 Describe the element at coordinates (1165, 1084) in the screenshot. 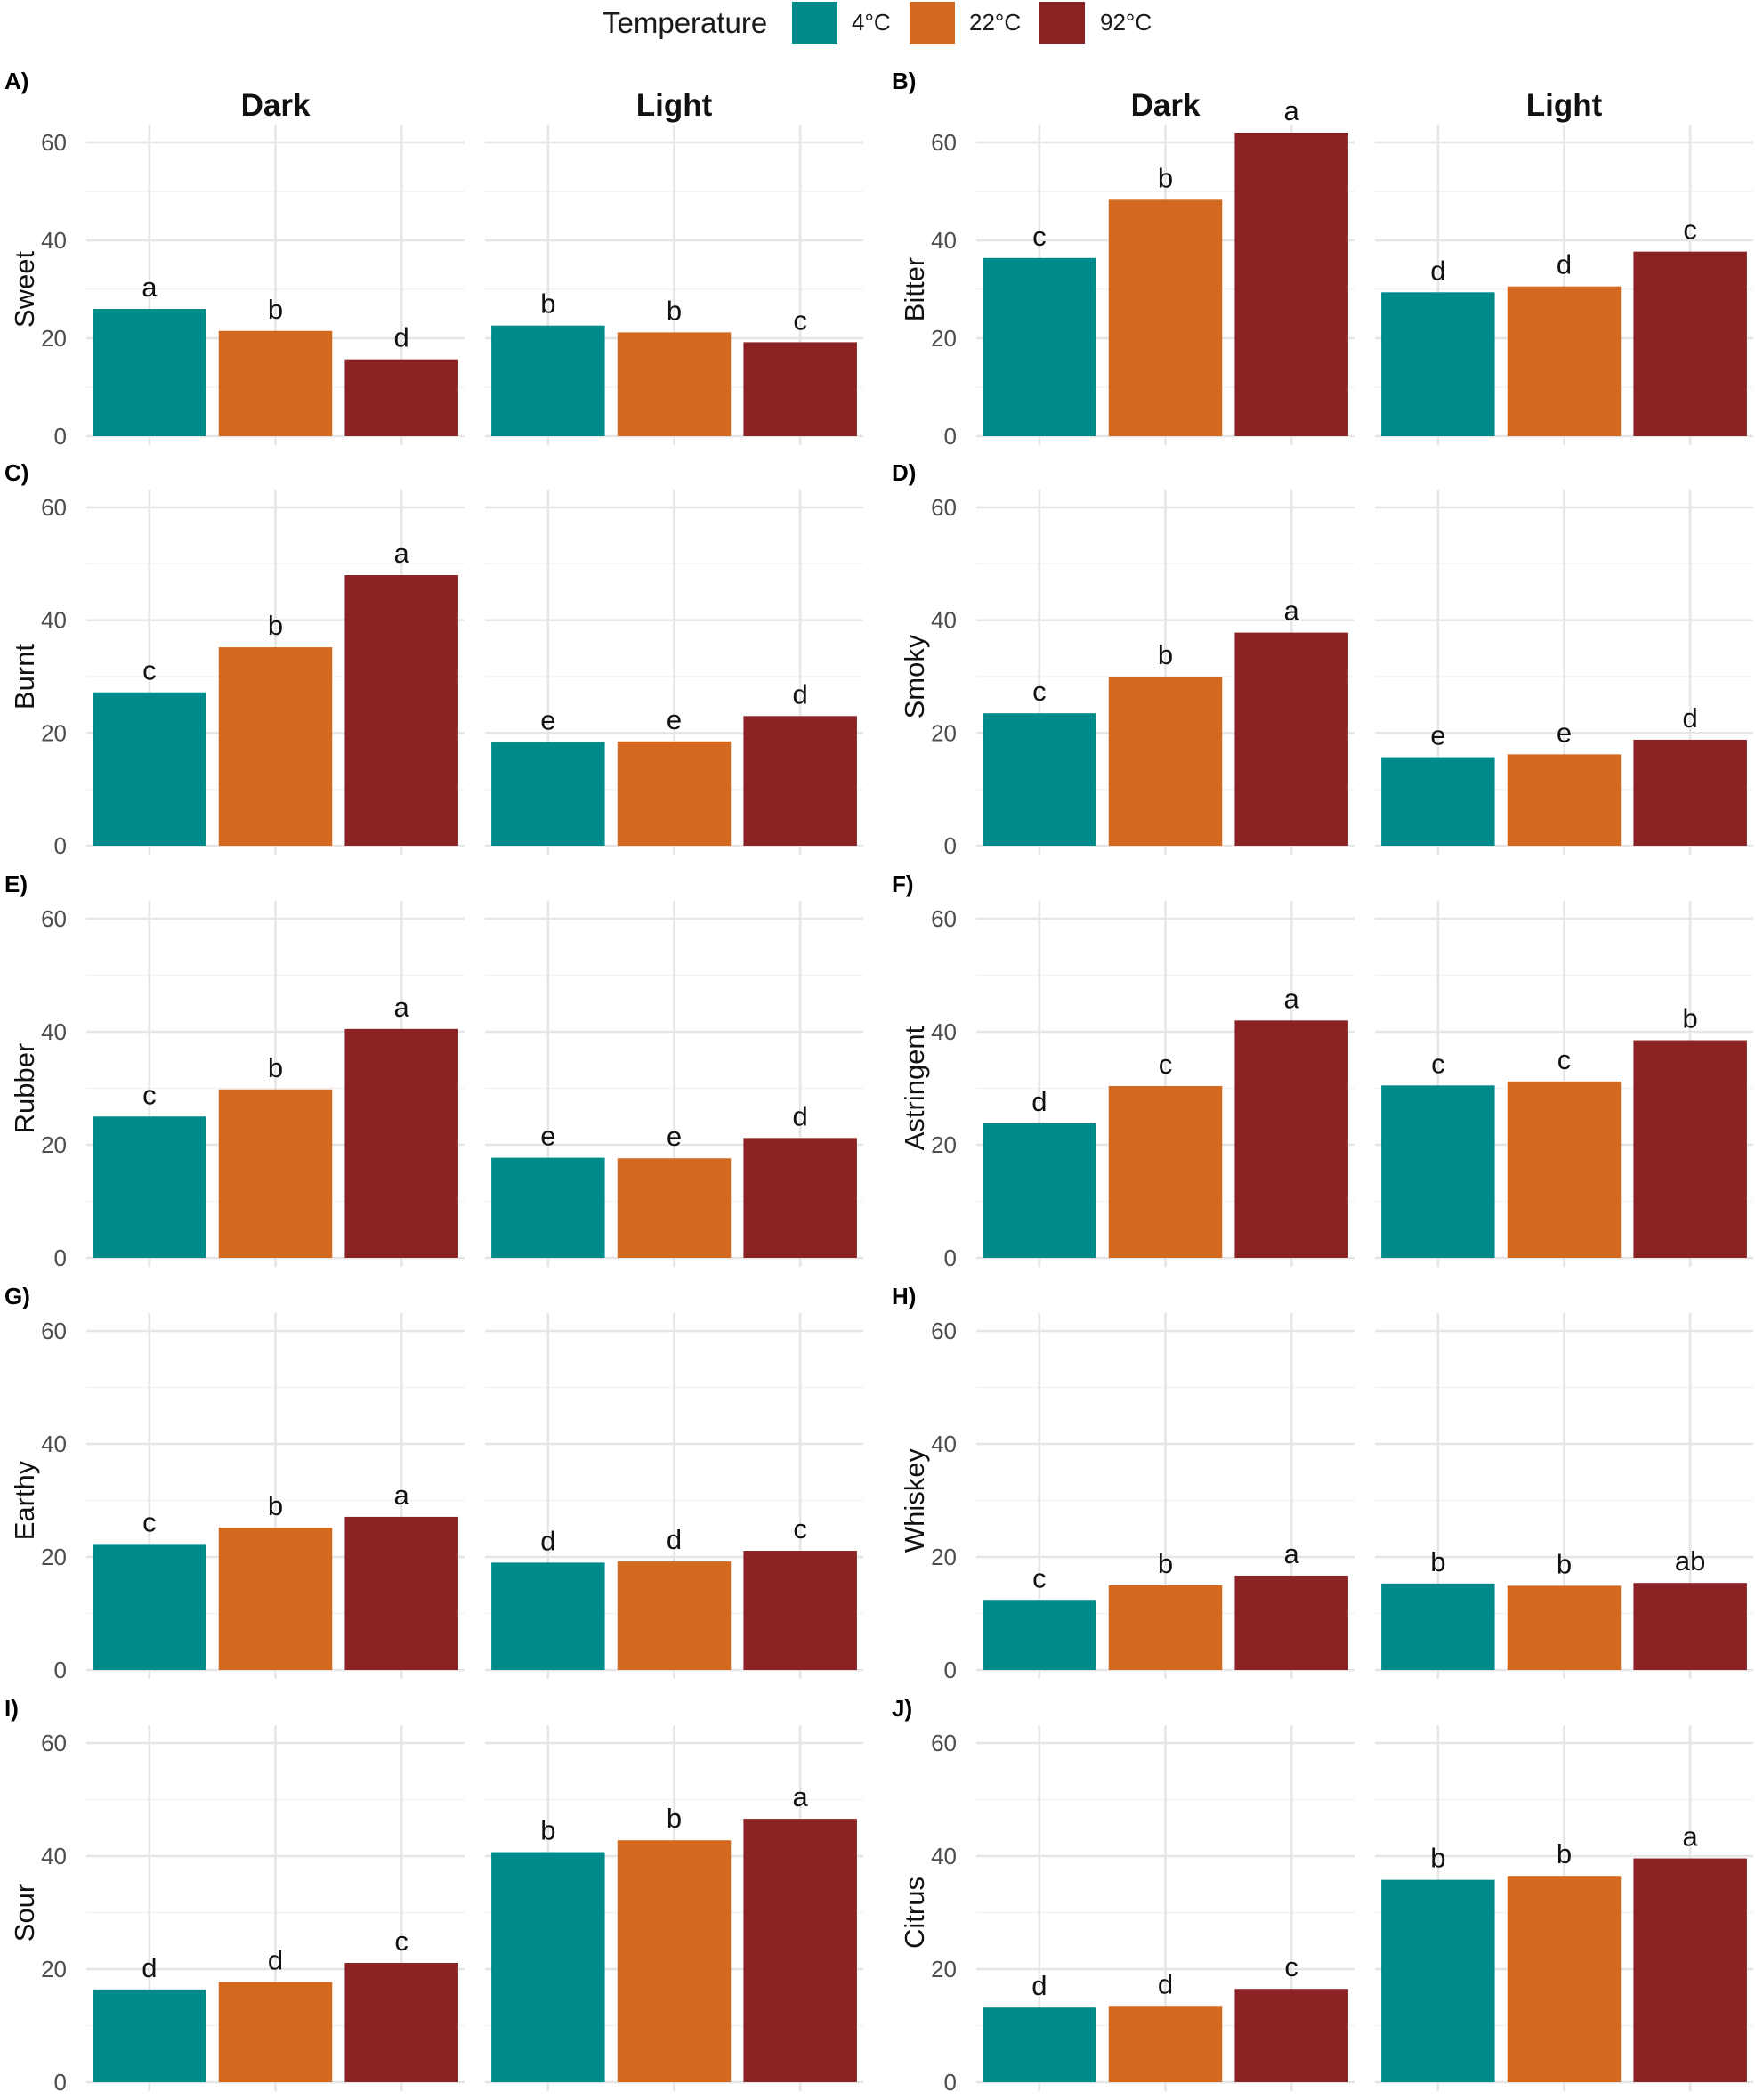

I see `facet-dark: d c a` at that location.